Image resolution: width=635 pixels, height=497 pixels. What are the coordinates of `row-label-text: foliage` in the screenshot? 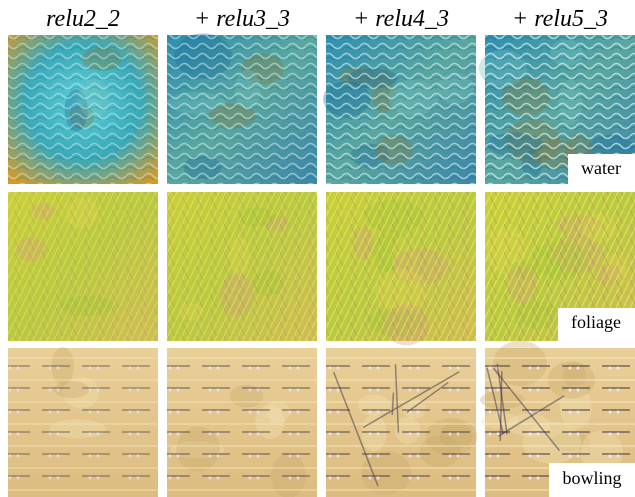 It's located at (596, 322).